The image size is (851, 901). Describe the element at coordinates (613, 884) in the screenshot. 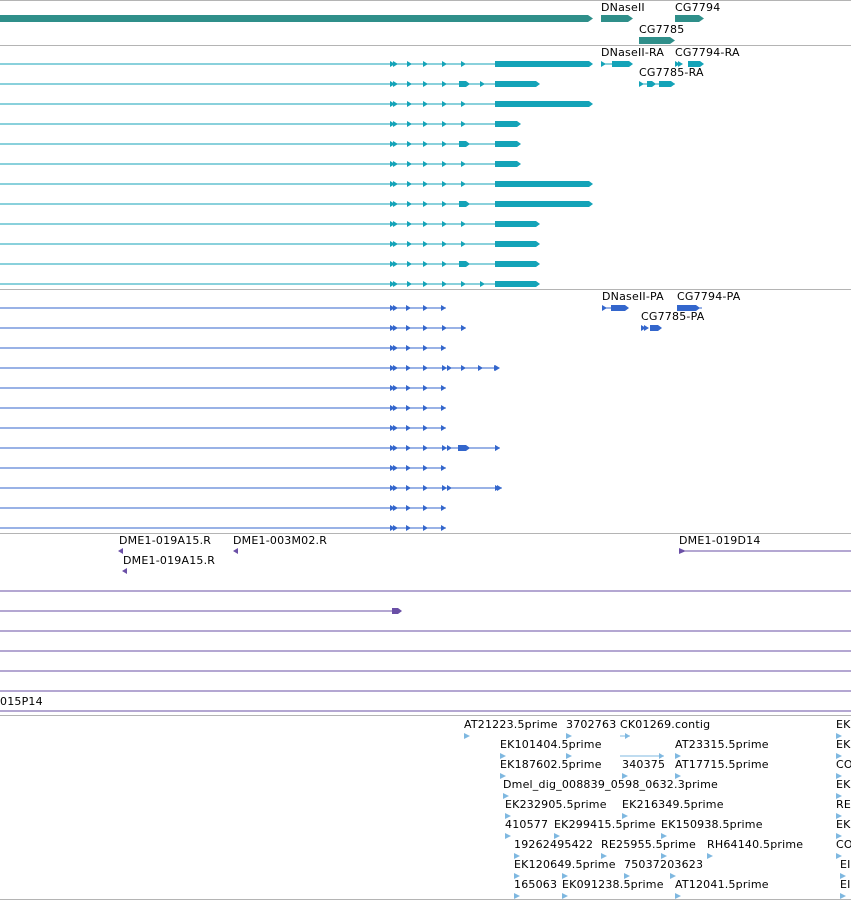

I see `est-label: EK091238.5prime` at that location.